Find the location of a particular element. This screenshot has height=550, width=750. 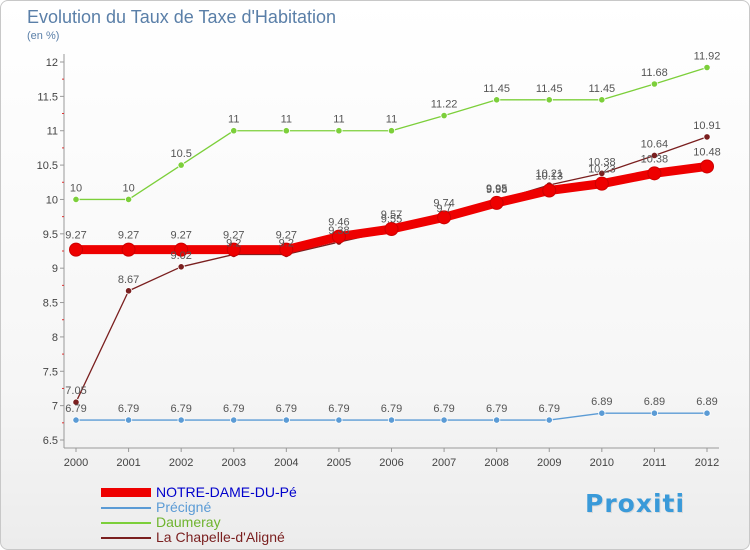

x-tick-label: 2010 is located at coordinates (602, 463).